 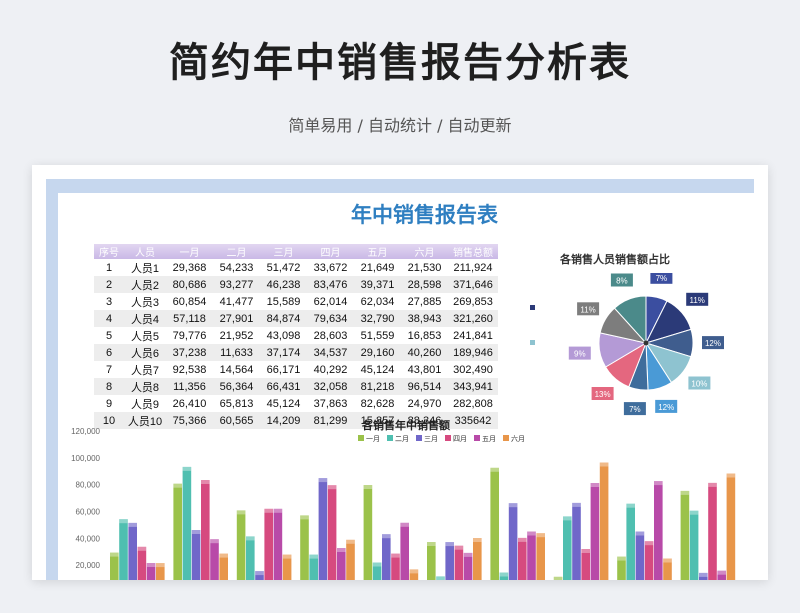 I want to click on table-cell: 321,260, so click(x=473, y=318).